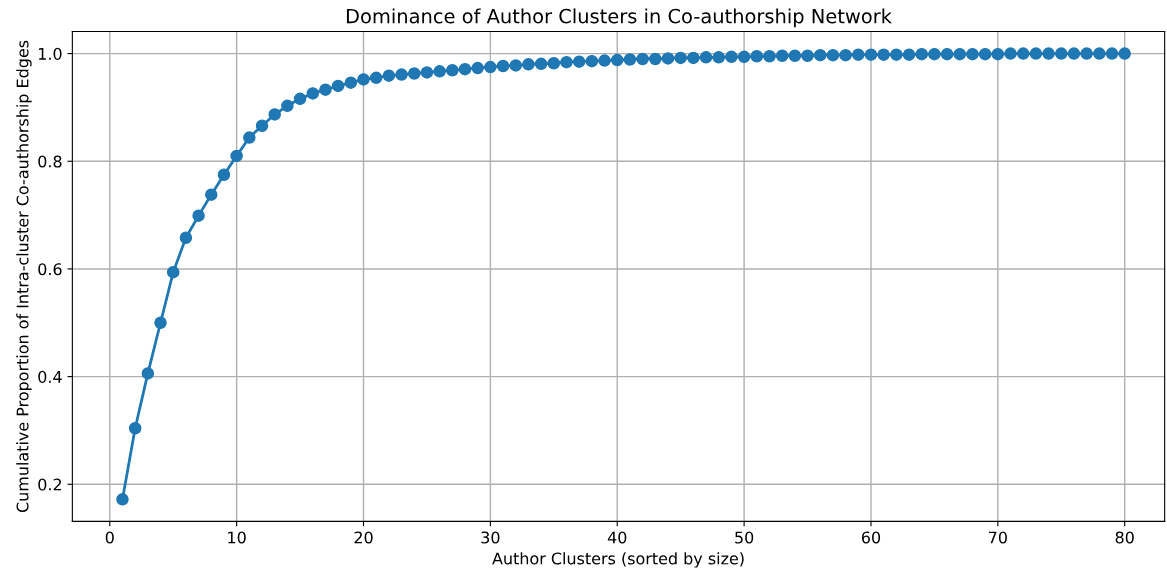  I want to click on y-tick-label: 0.6, so click(50, 269).